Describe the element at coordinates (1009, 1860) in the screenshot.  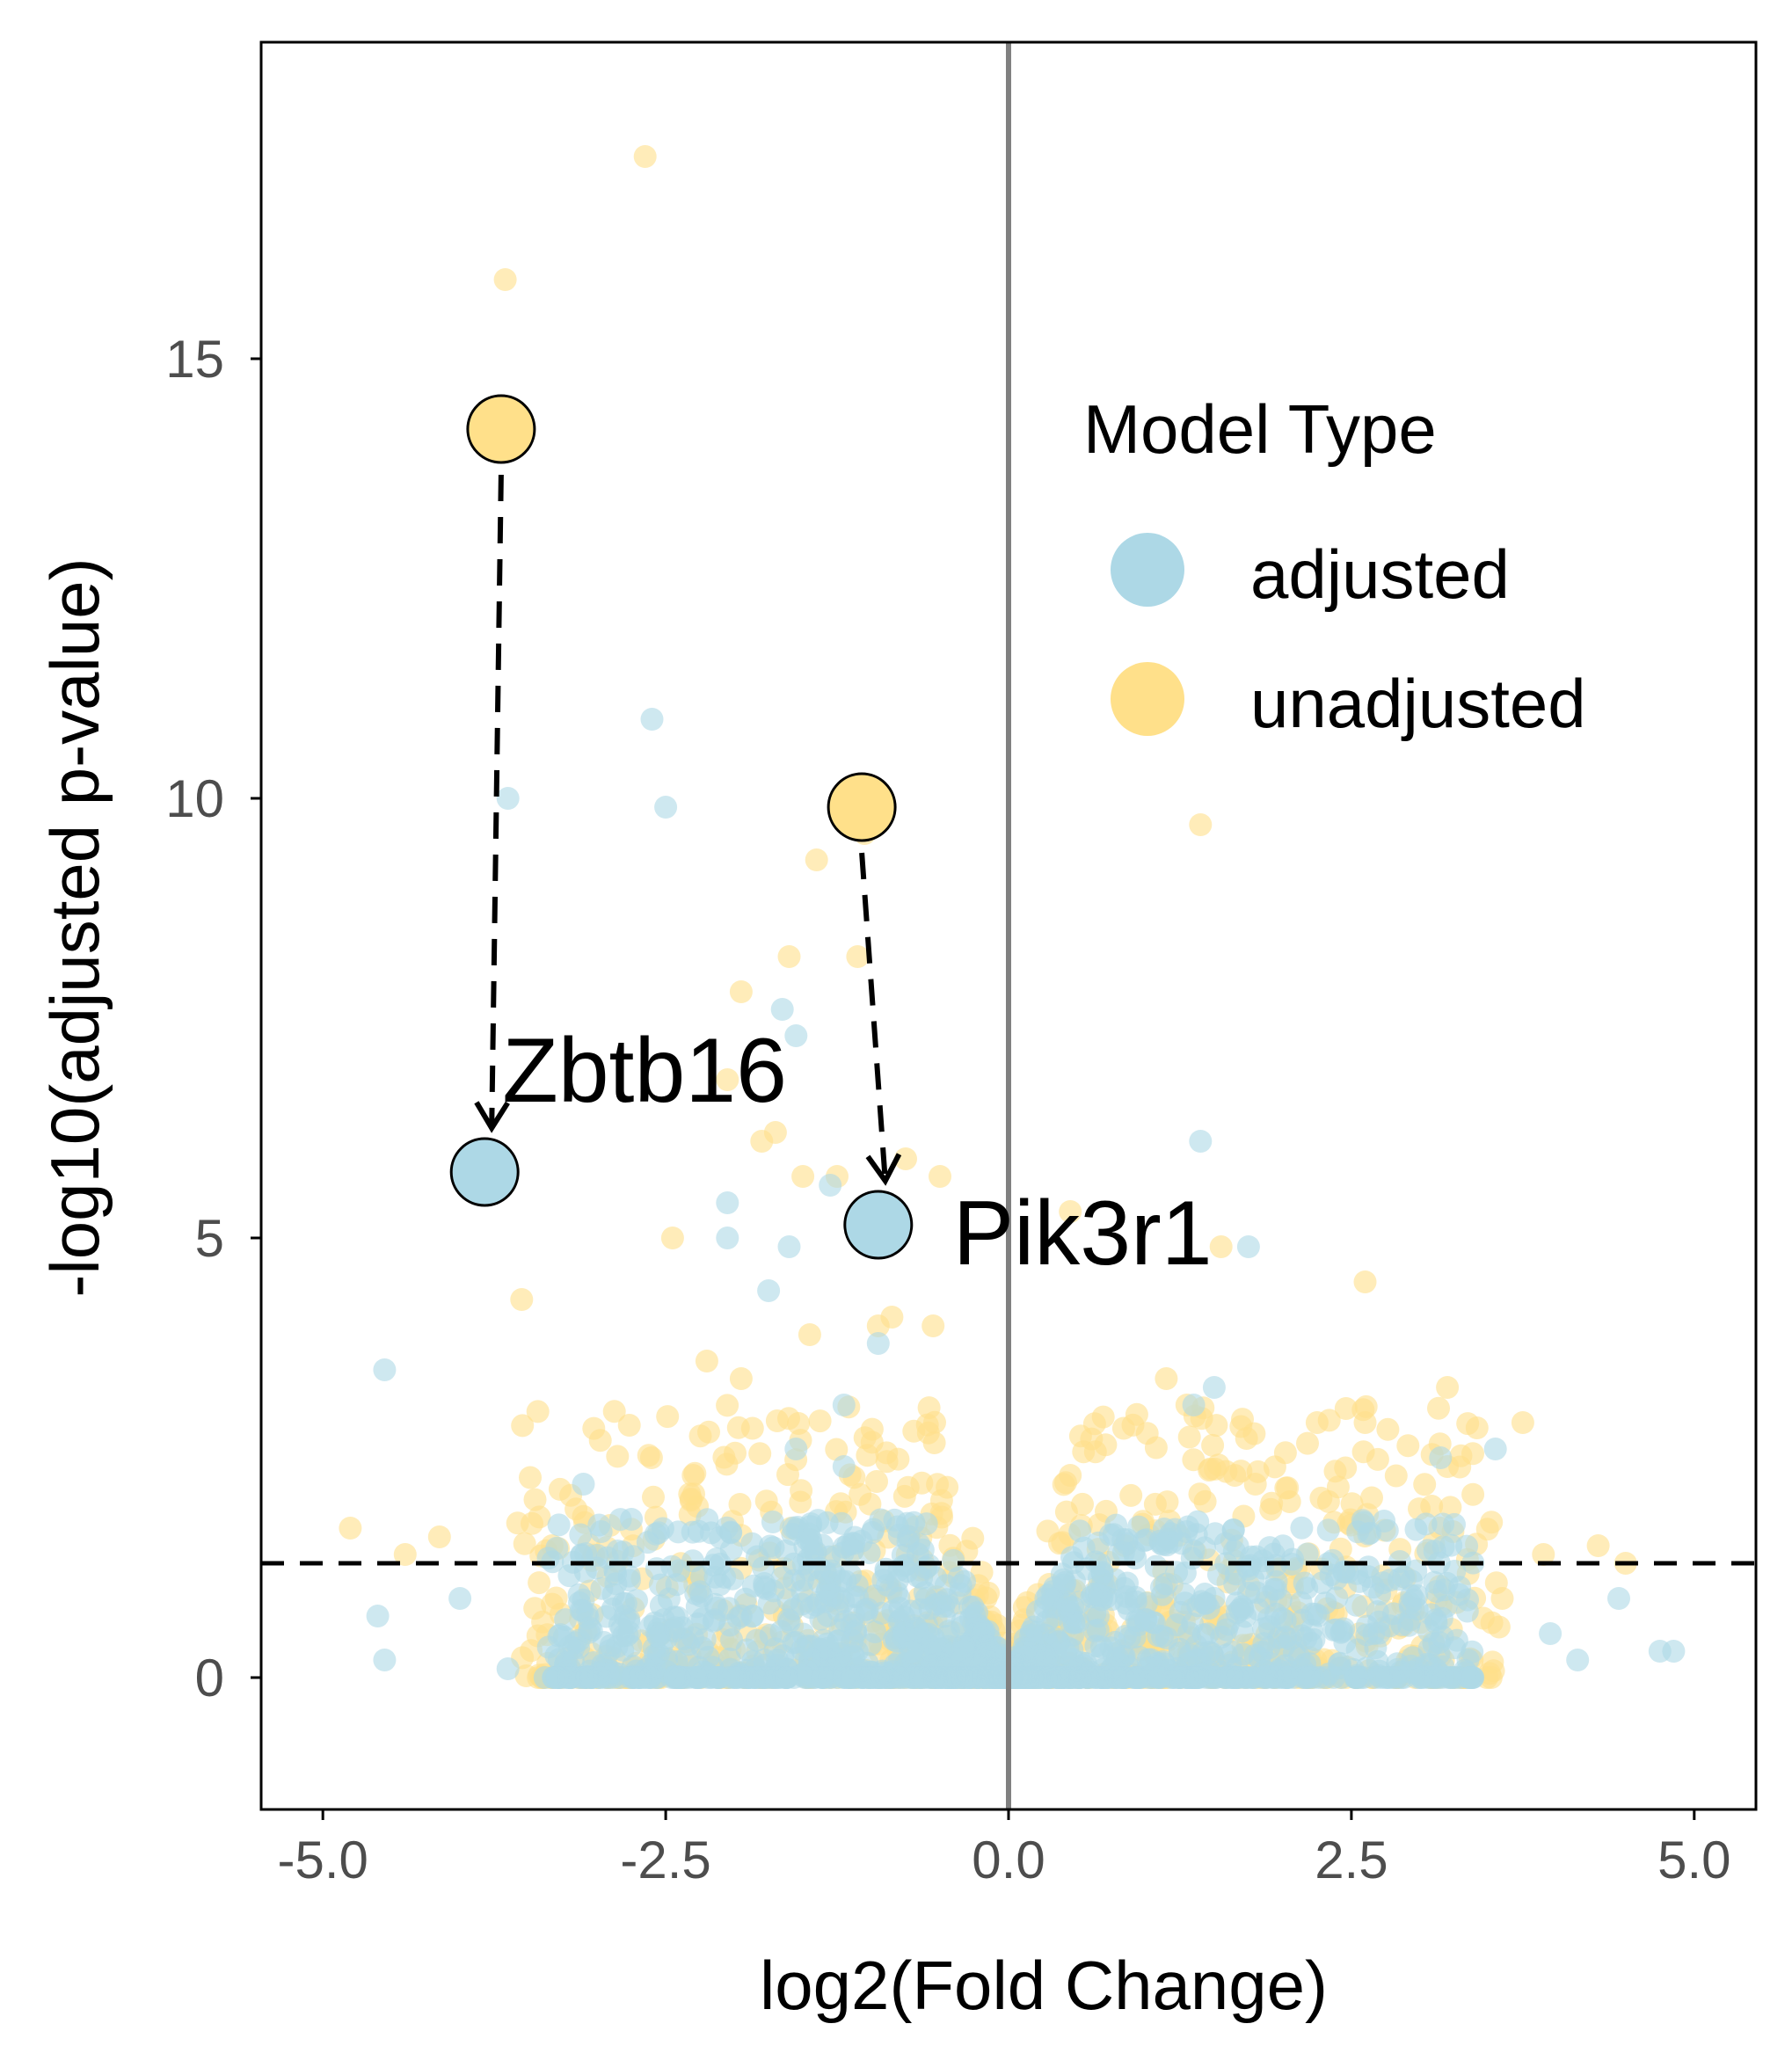
I see `x-tick-label: 0.0` at that location.